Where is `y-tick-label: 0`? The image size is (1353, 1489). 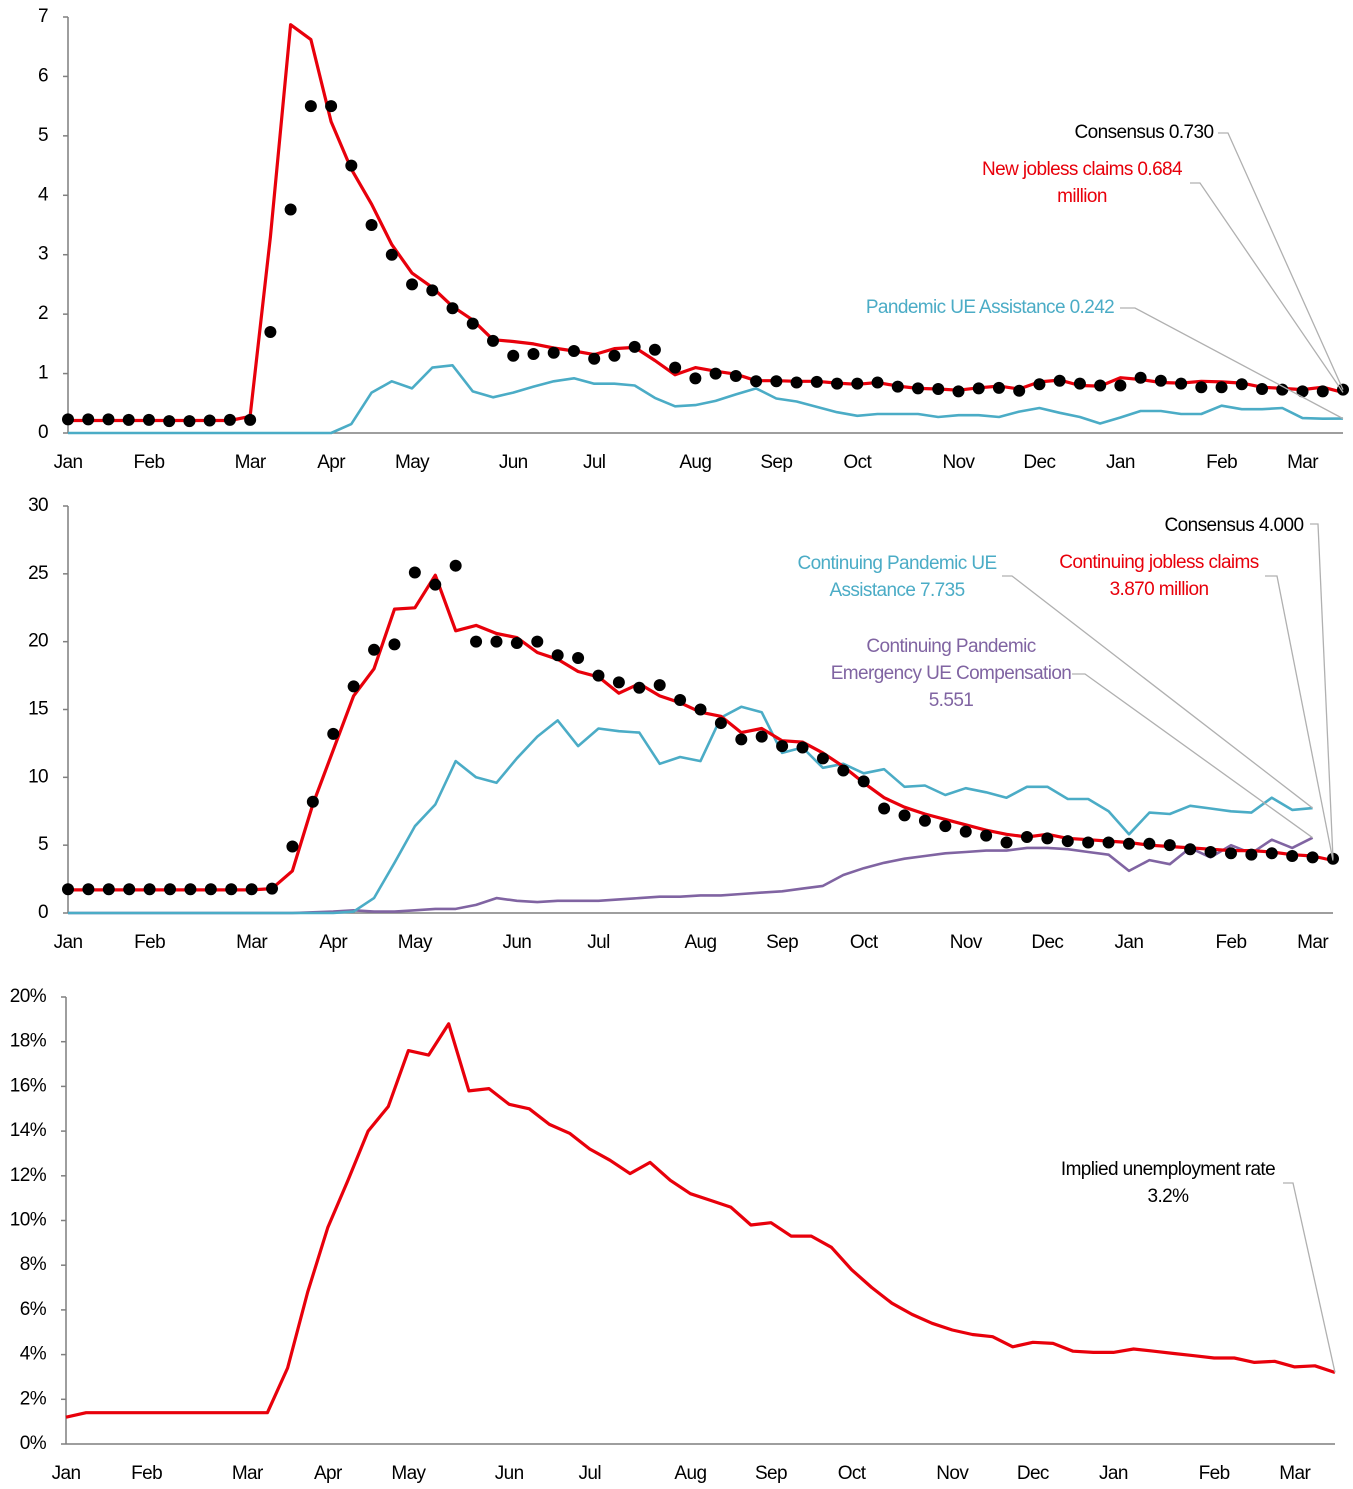
y-tick-label: 0 is located at coordinates (43, 432).